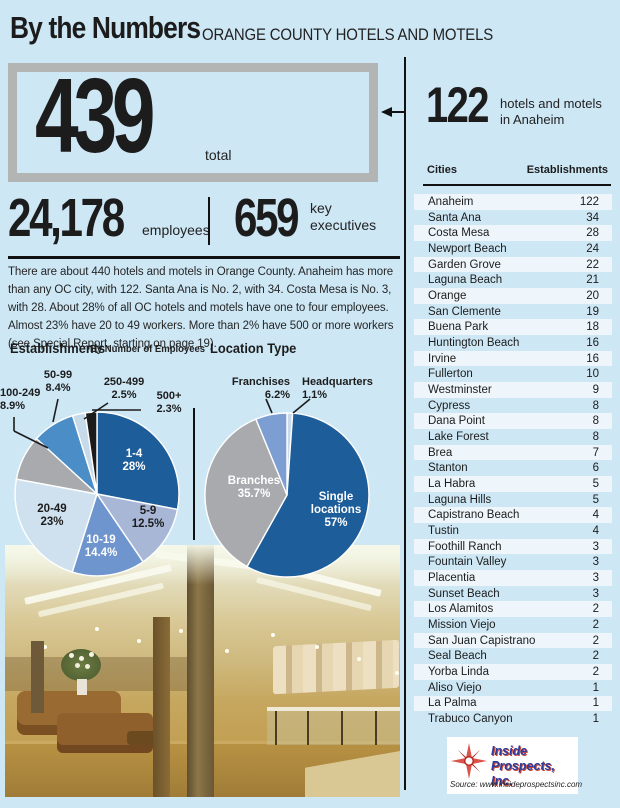  What do you see at coordinates (513, 531) in the screenshot?
I see `table-row: Tustin 4` at bounding box center [513, 531].